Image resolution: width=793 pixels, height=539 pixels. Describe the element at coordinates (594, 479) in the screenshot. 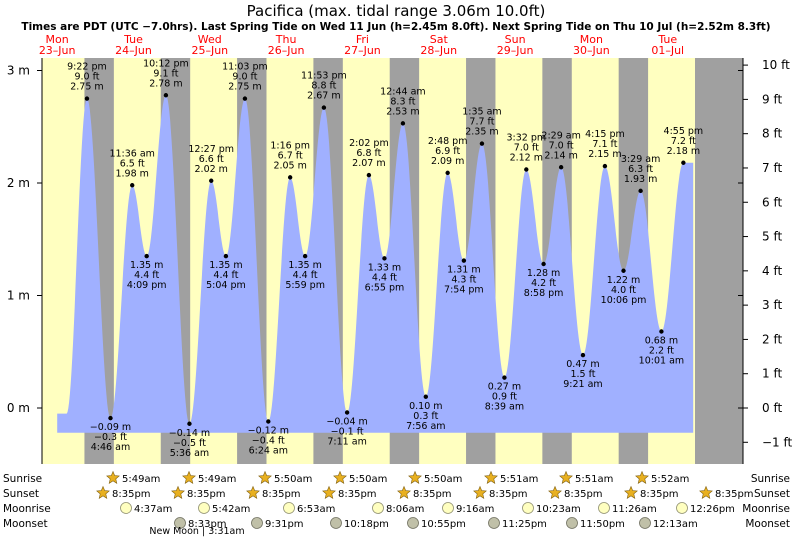

I see `sunrise-time: 5:51am` at that location.